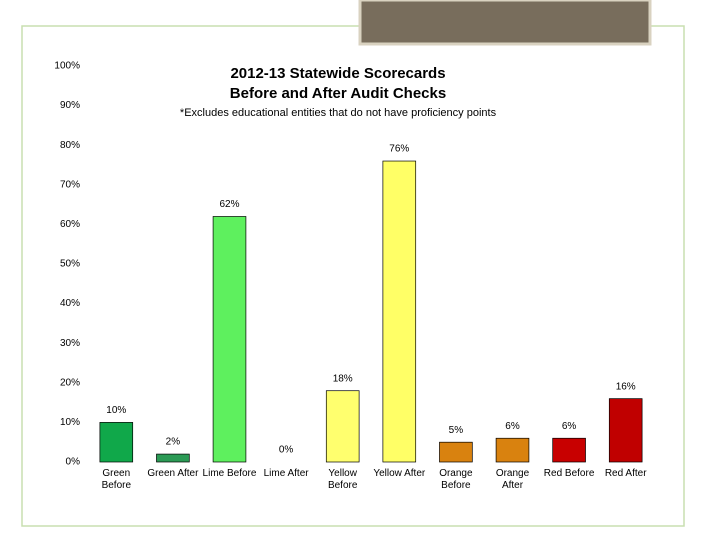 The width and height of the screenshot is (720, 540). Describe the element at coordinates (70, 184) in the screenshot. I see `y-tick-label: 70%` at that location.